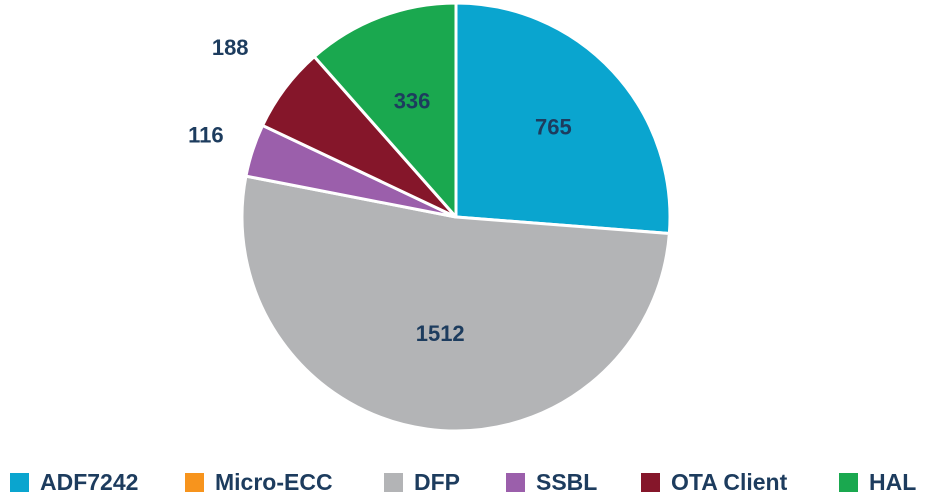  Describe the element at coordinates (553, 126) in the screenshot. I see `data-label-adf7242: 765` at that location.